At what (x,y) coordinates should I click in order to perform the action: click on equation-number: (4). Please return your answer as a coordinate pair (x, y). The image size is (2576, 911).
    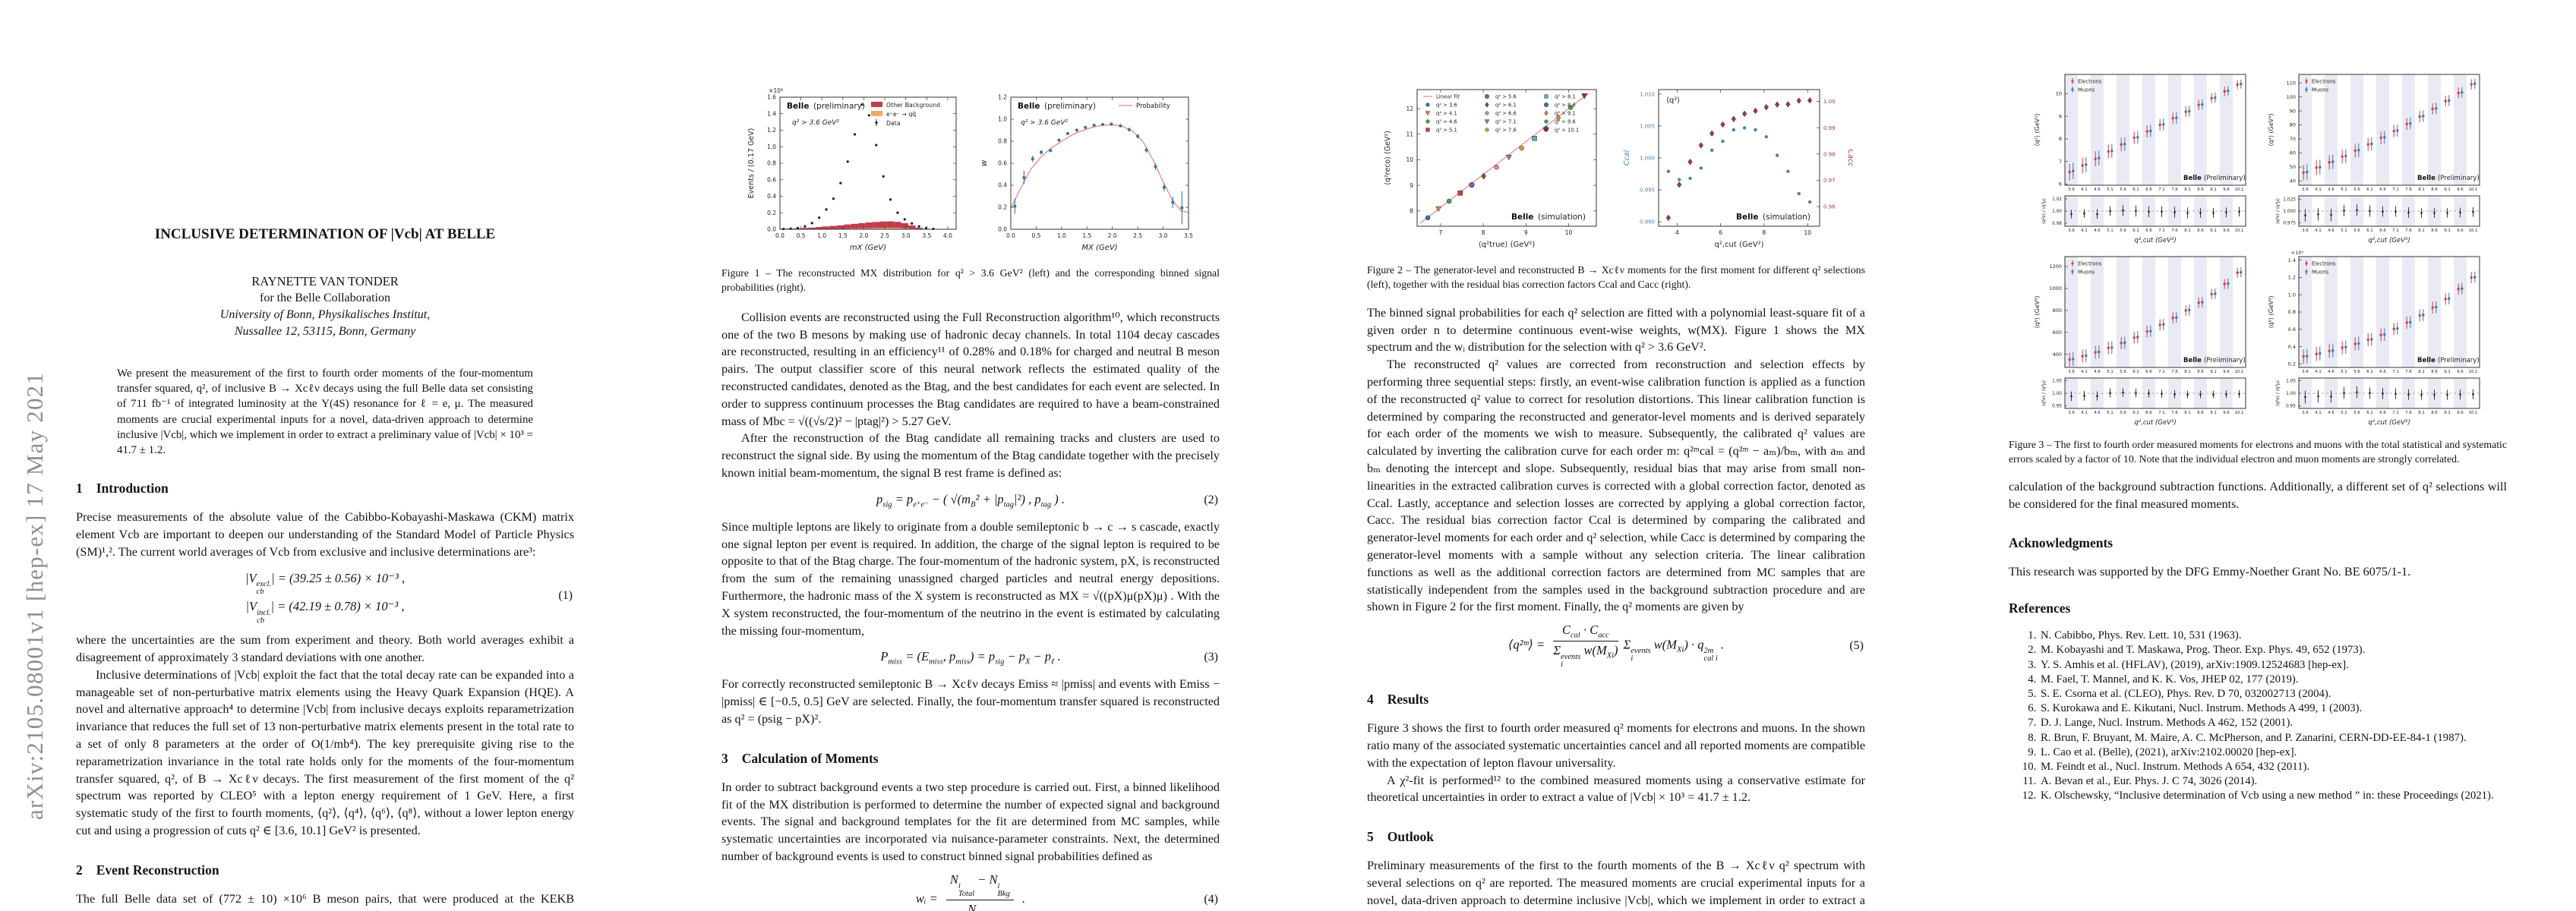
    Looking at the image, I should click on (1211, 899).